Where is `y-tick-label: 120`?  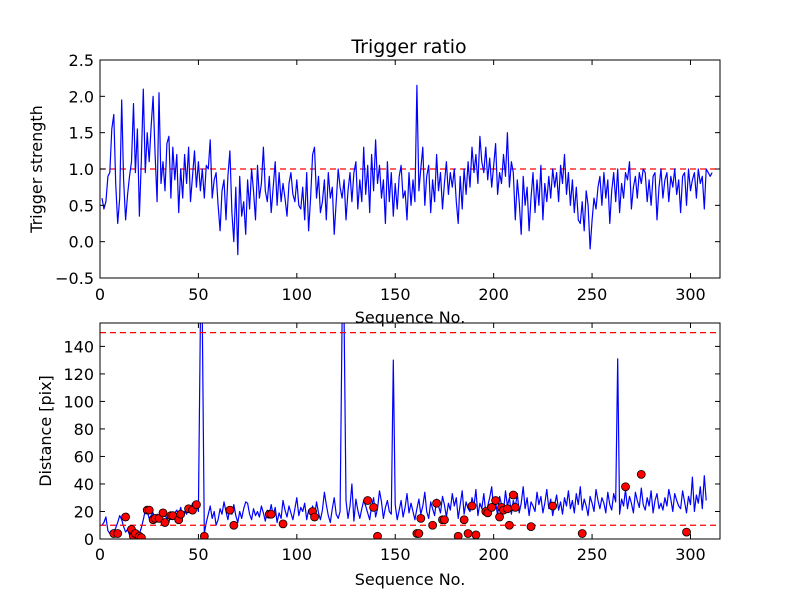
y-tick-label: 120 is located at coordinates (78, 374).